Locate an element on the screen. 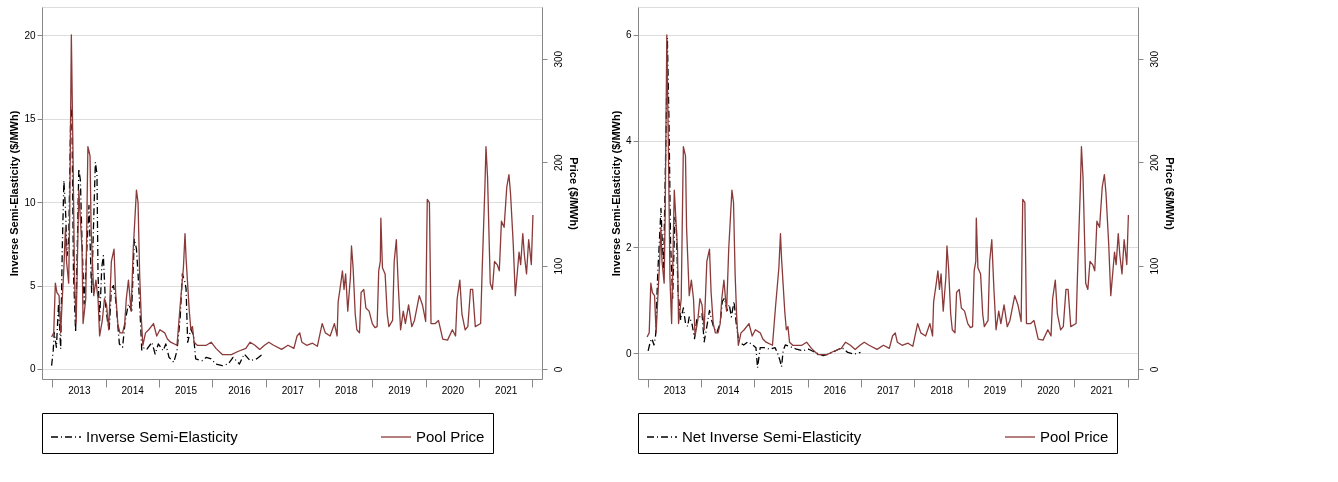 The width and height of the screenshot is (1338, 482). legend-label: Net Inverse Semi-Elasticity is located at coordinates (772, 436).